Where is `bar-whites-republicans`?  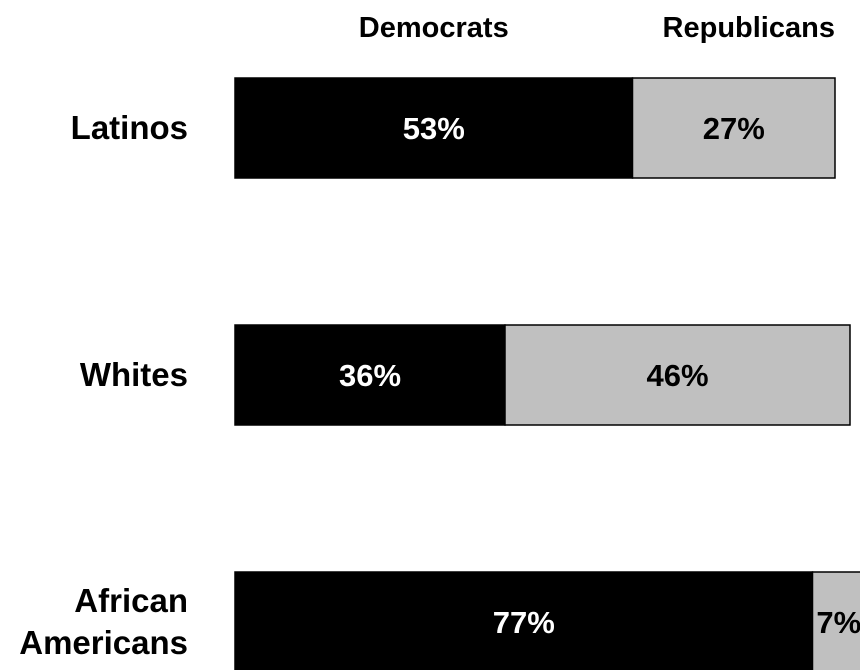 bar-whites-republicans is located at coordinates (677, 375).